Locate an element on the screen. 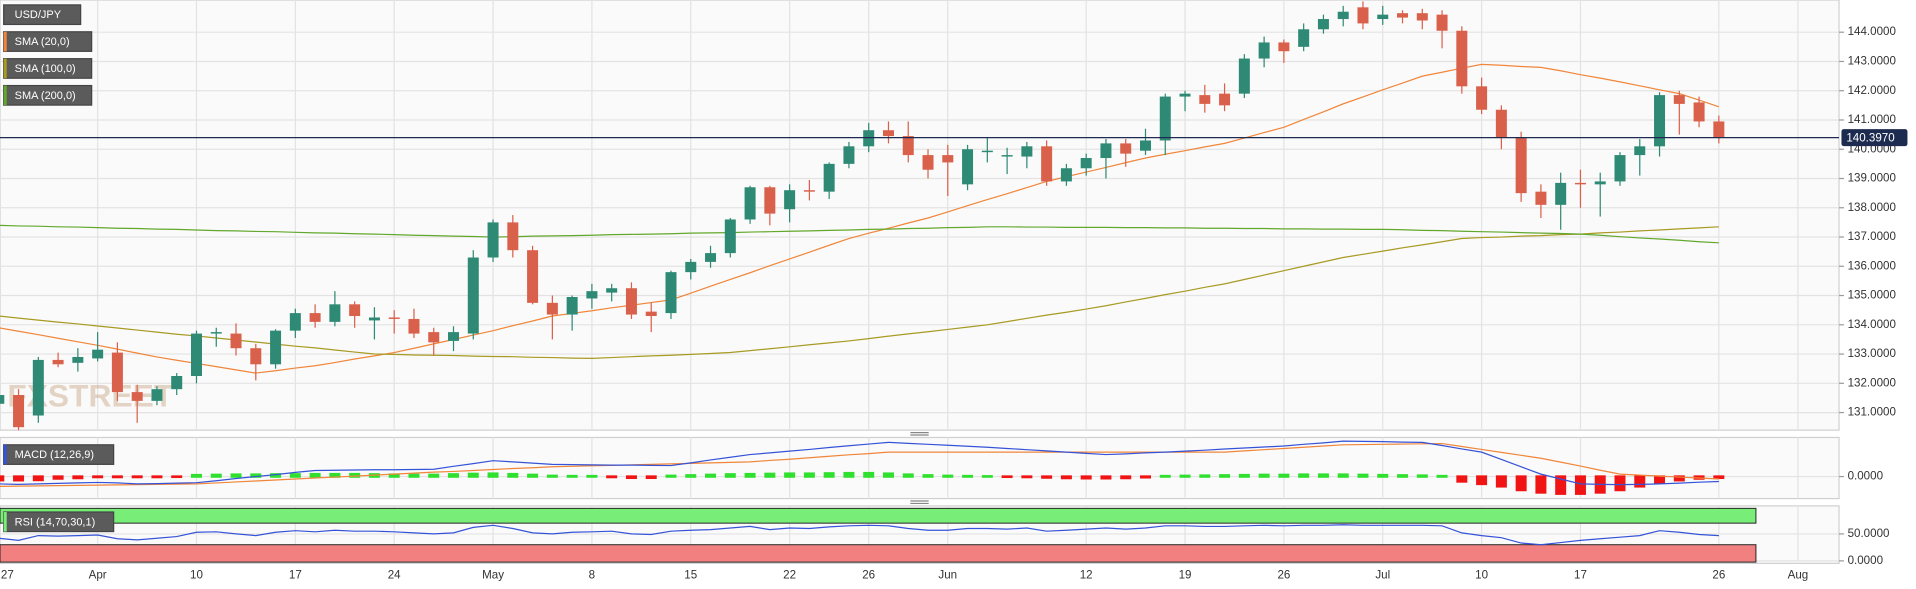  legend-entry: SMA (20,0) is located at coordinates (42, 42).